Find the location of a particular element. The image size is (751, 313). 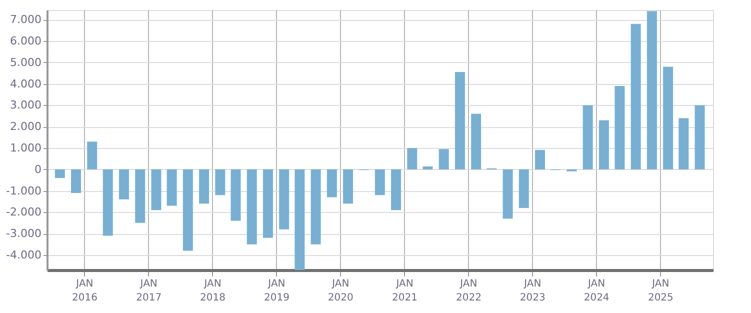

x-tick-label: JAN 2019 is located at coordinates (277, 291).